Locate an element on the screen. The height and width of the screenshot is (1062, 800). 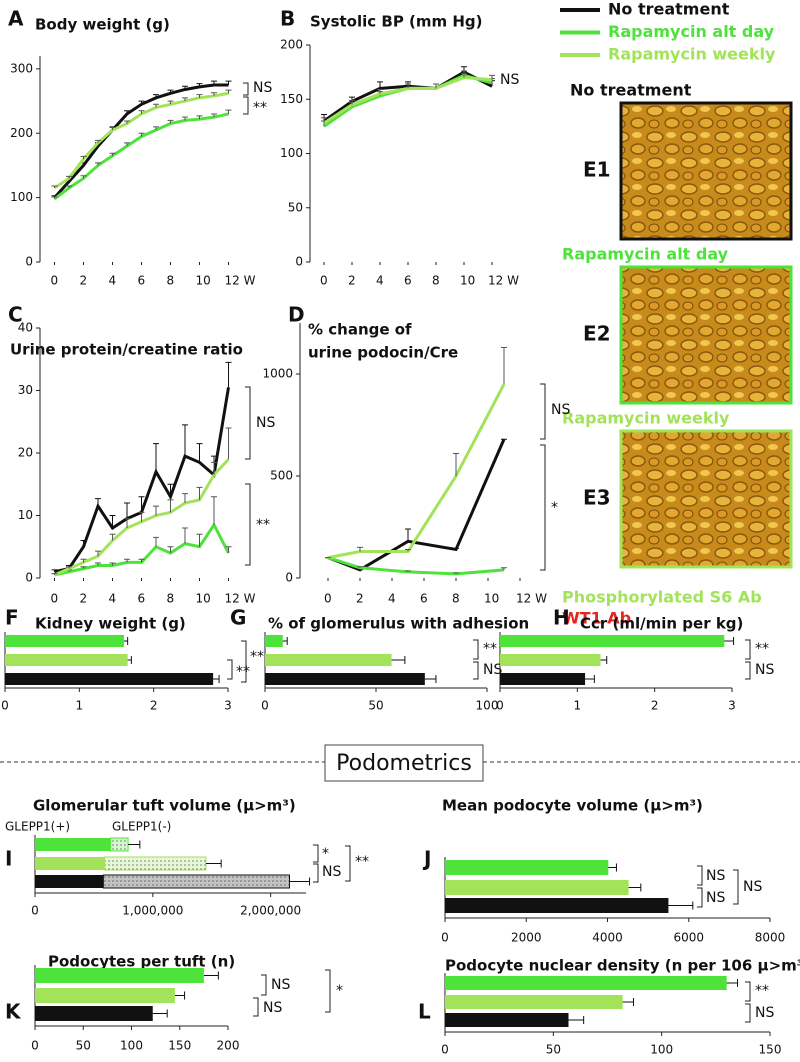
chart-title: Glomerular tuft volume (μ>m³) is located at coordinates (164, 806).